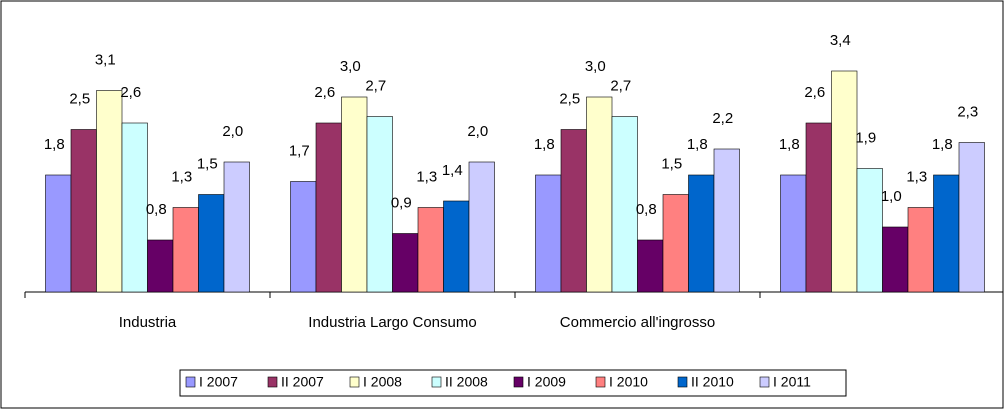  Describe the element at coordinates (637, 322) in the screenshot. I see `x-tick-label: Commercio all'ingrosso` at that location.